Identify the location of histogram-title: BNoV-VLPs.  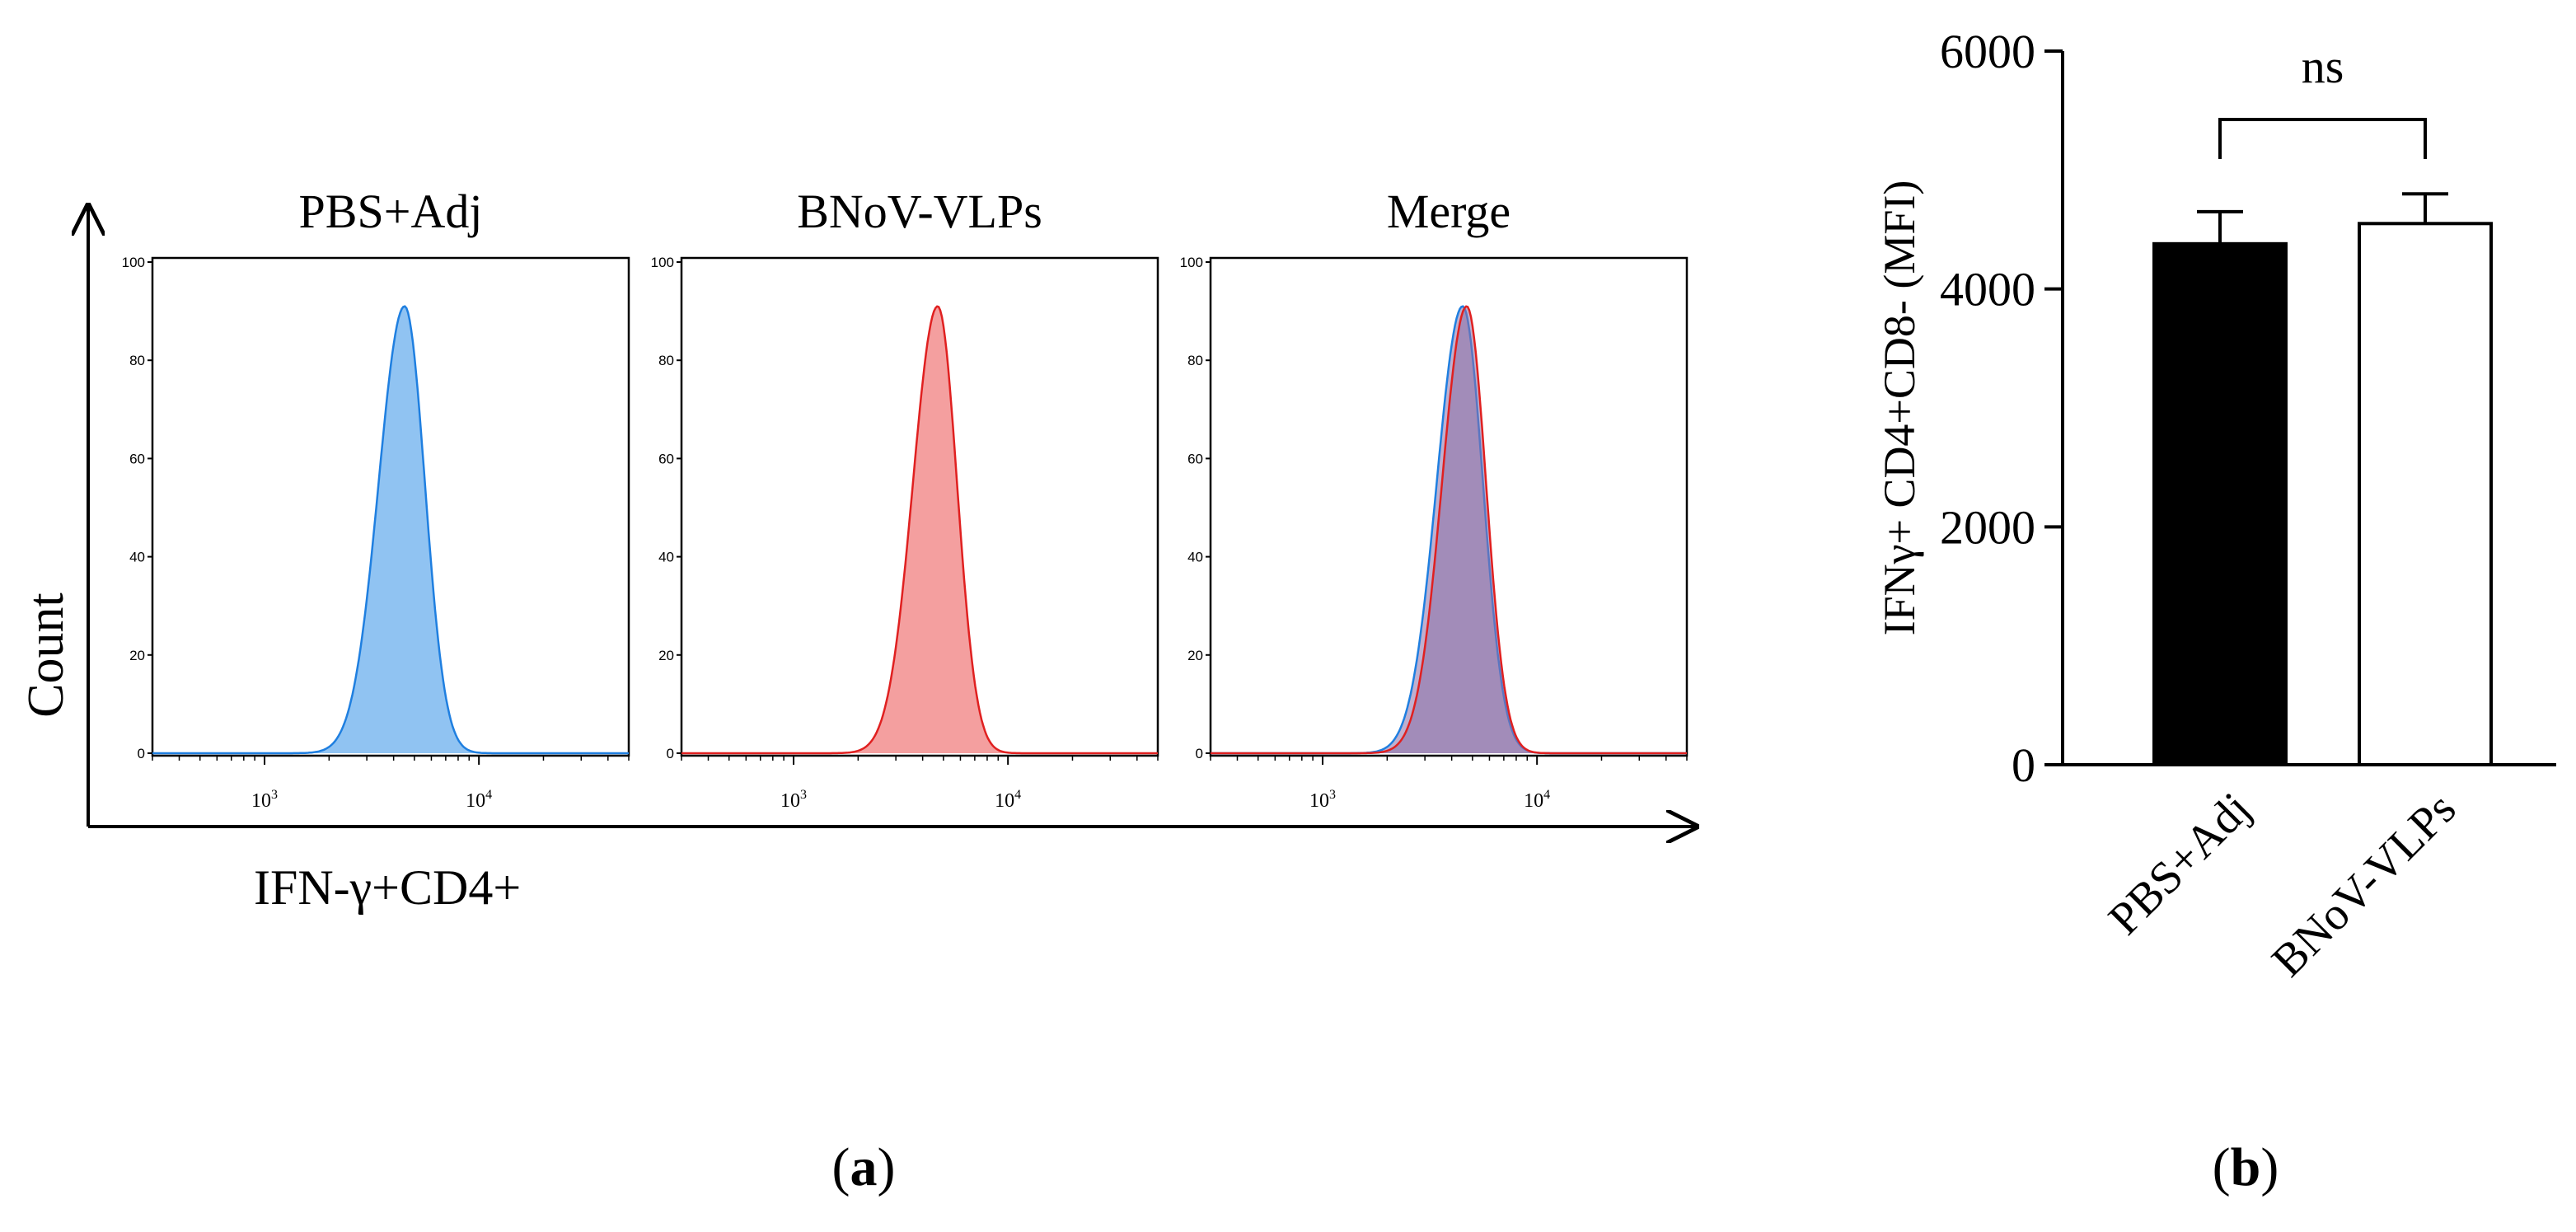
(919, 212).